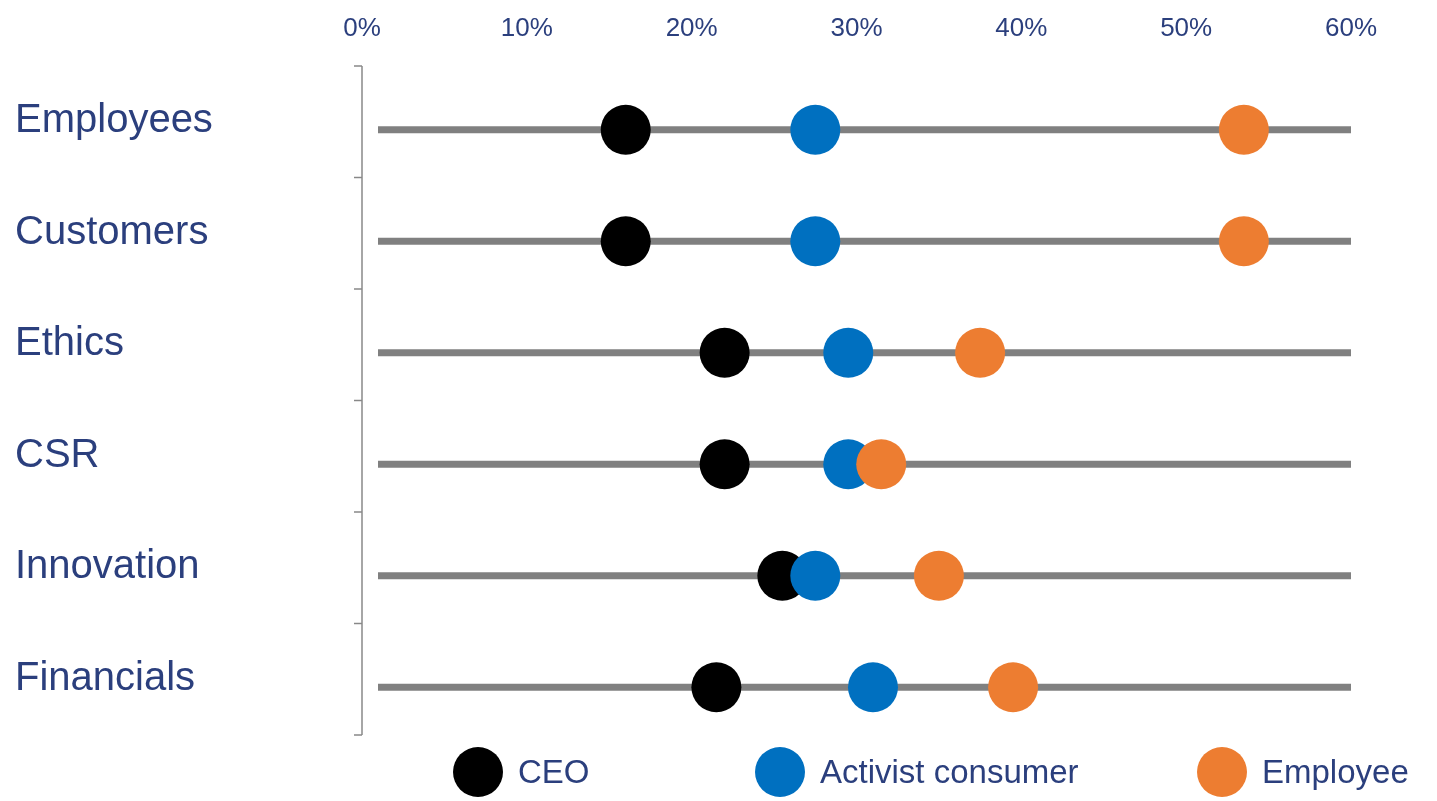 The height and width of the screenshot is (801, 1437). What do you see at coordinates (691, 27) in the screenshot?
I see `x-tick-label: 20%` at bounding box center [691, 27].